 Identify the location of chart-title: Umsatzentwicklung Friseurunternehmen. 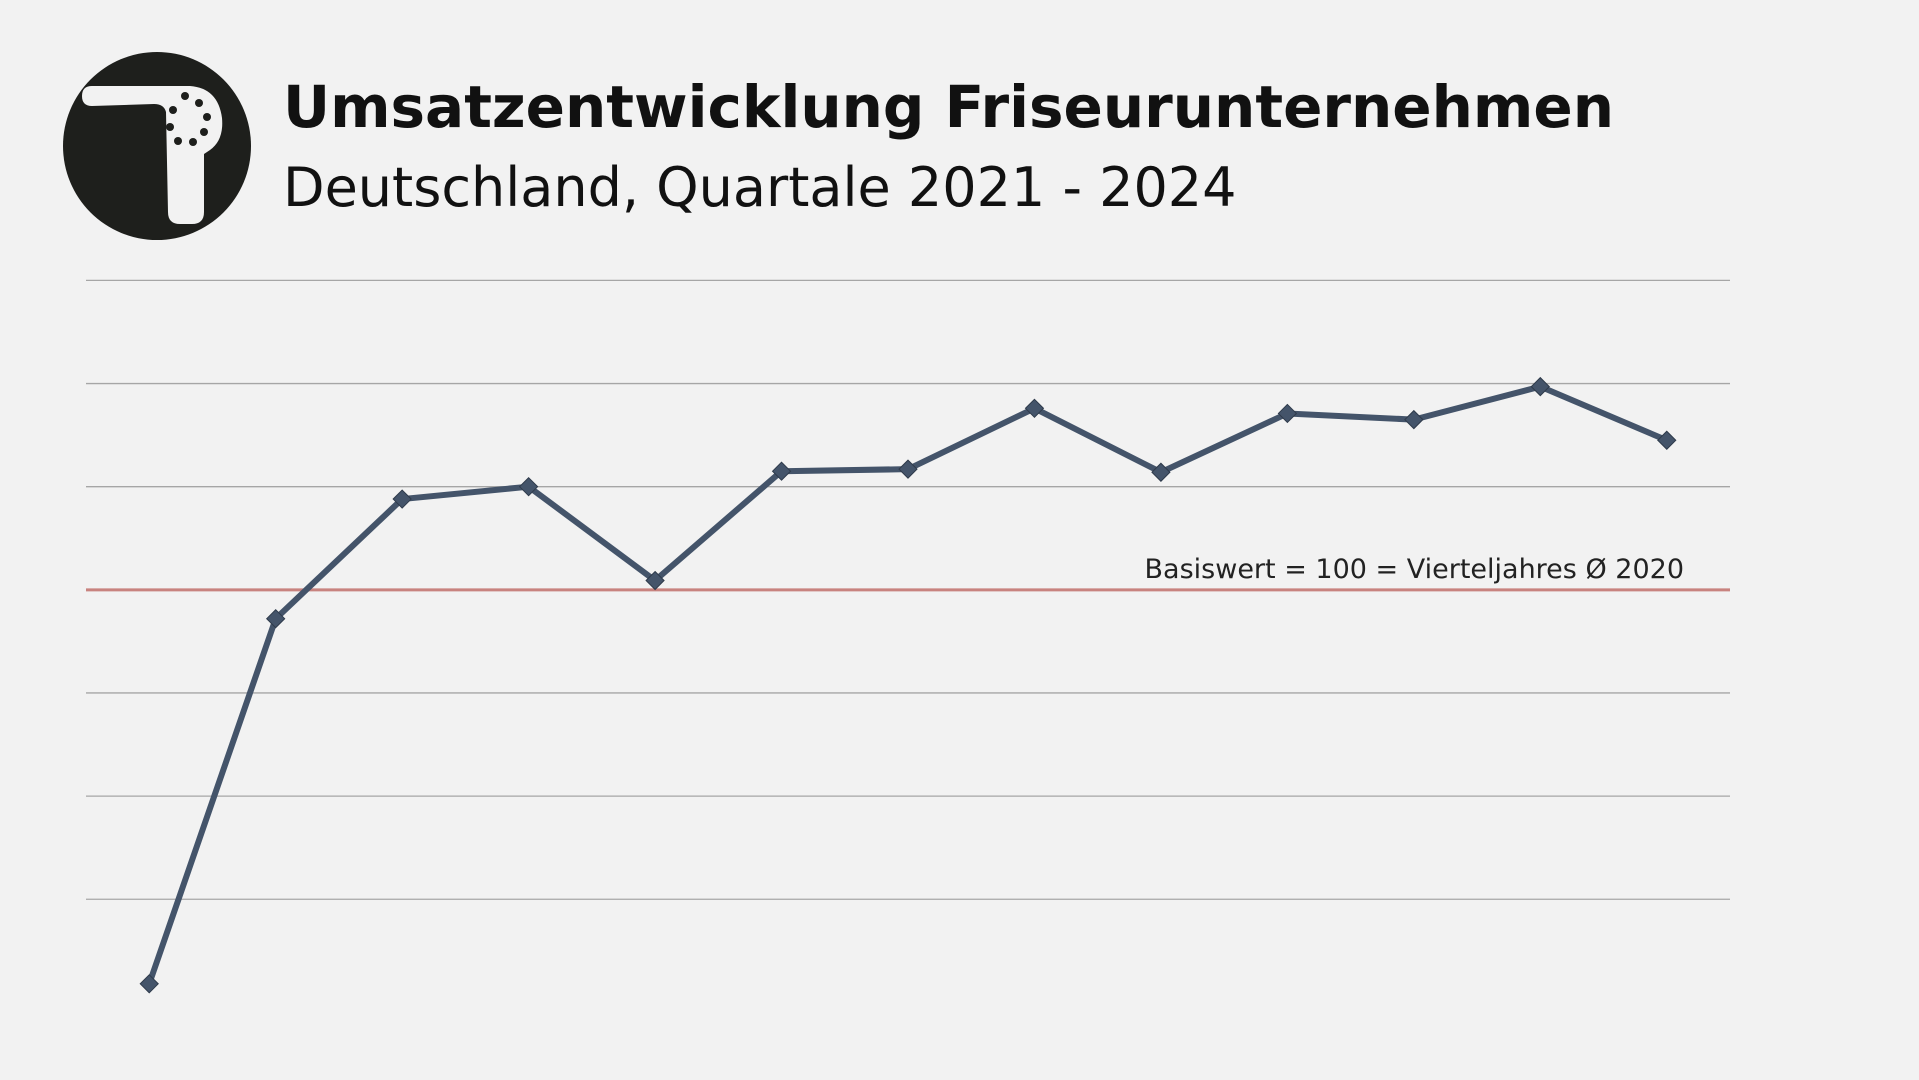
(948, 107).